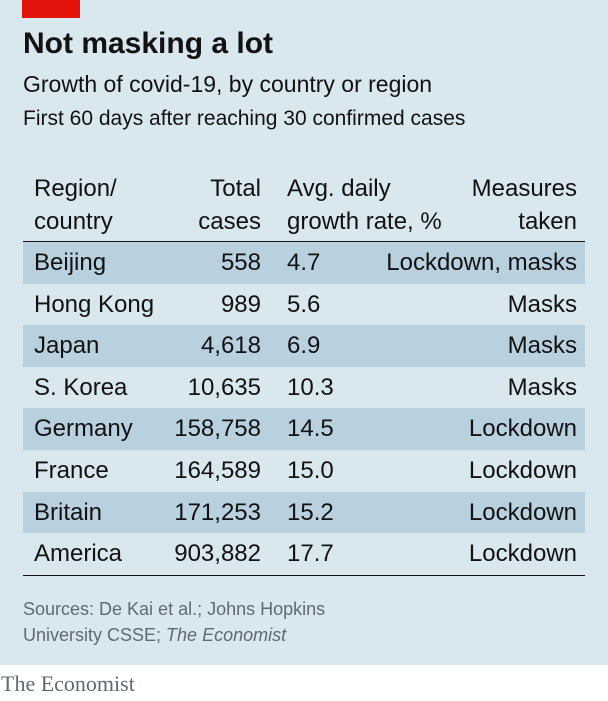  Describe the element at coordinates (224, 387) in the screenshot. I see `total-cases-cell: 10,635` at that location.